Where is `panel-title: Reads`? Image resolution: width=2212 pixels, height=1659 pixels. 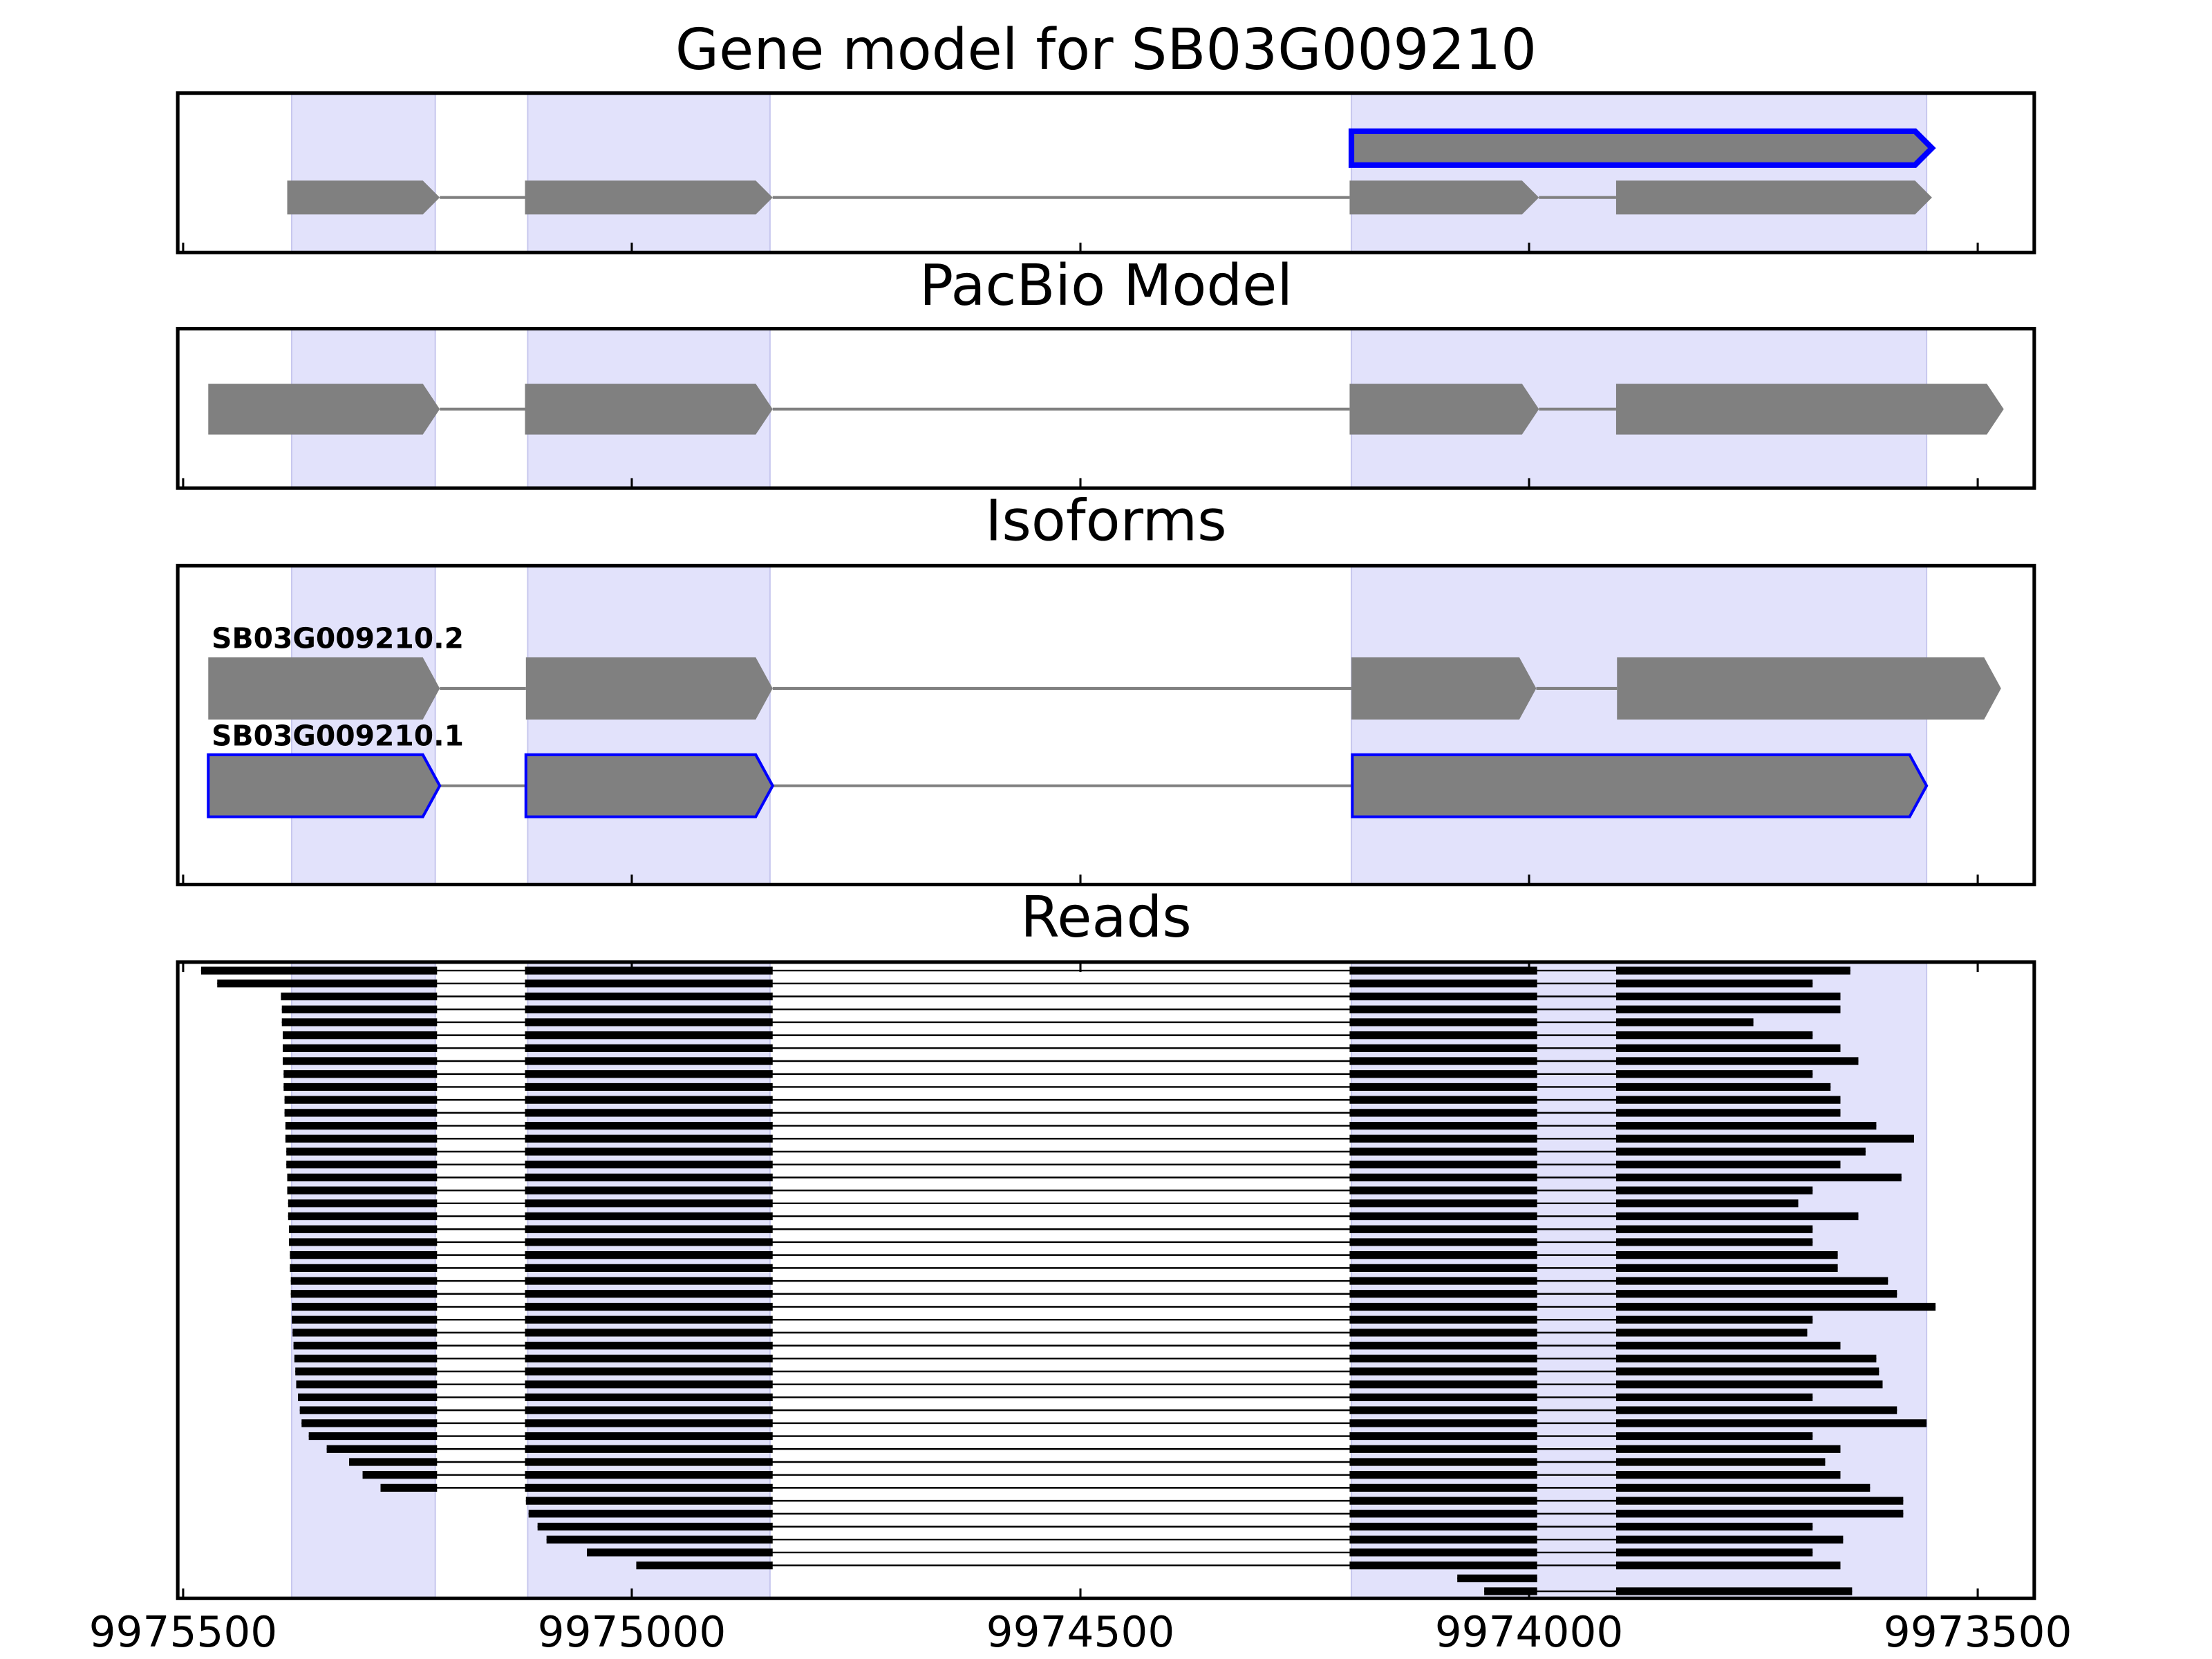 panel-title: Reads is located at coordinates (1106, 917).